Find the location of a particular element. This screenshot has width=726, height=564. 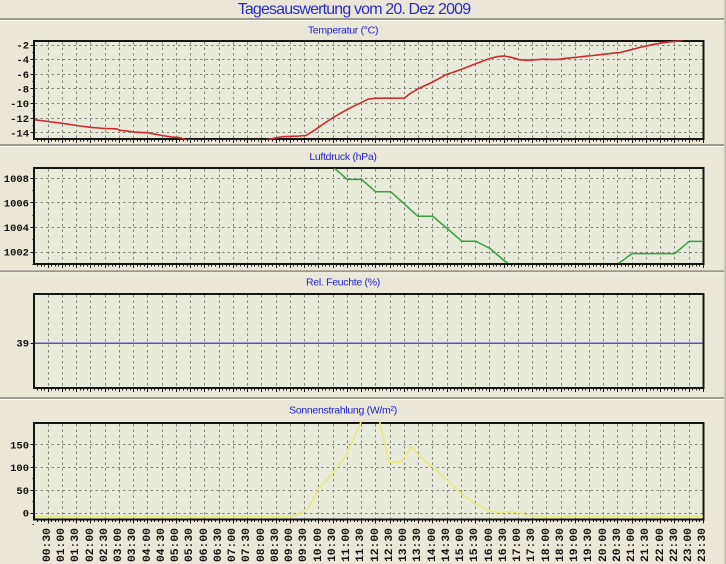

svg-text: Sonnenstrahlung (W/m²) is located at coordinates (343, 411).